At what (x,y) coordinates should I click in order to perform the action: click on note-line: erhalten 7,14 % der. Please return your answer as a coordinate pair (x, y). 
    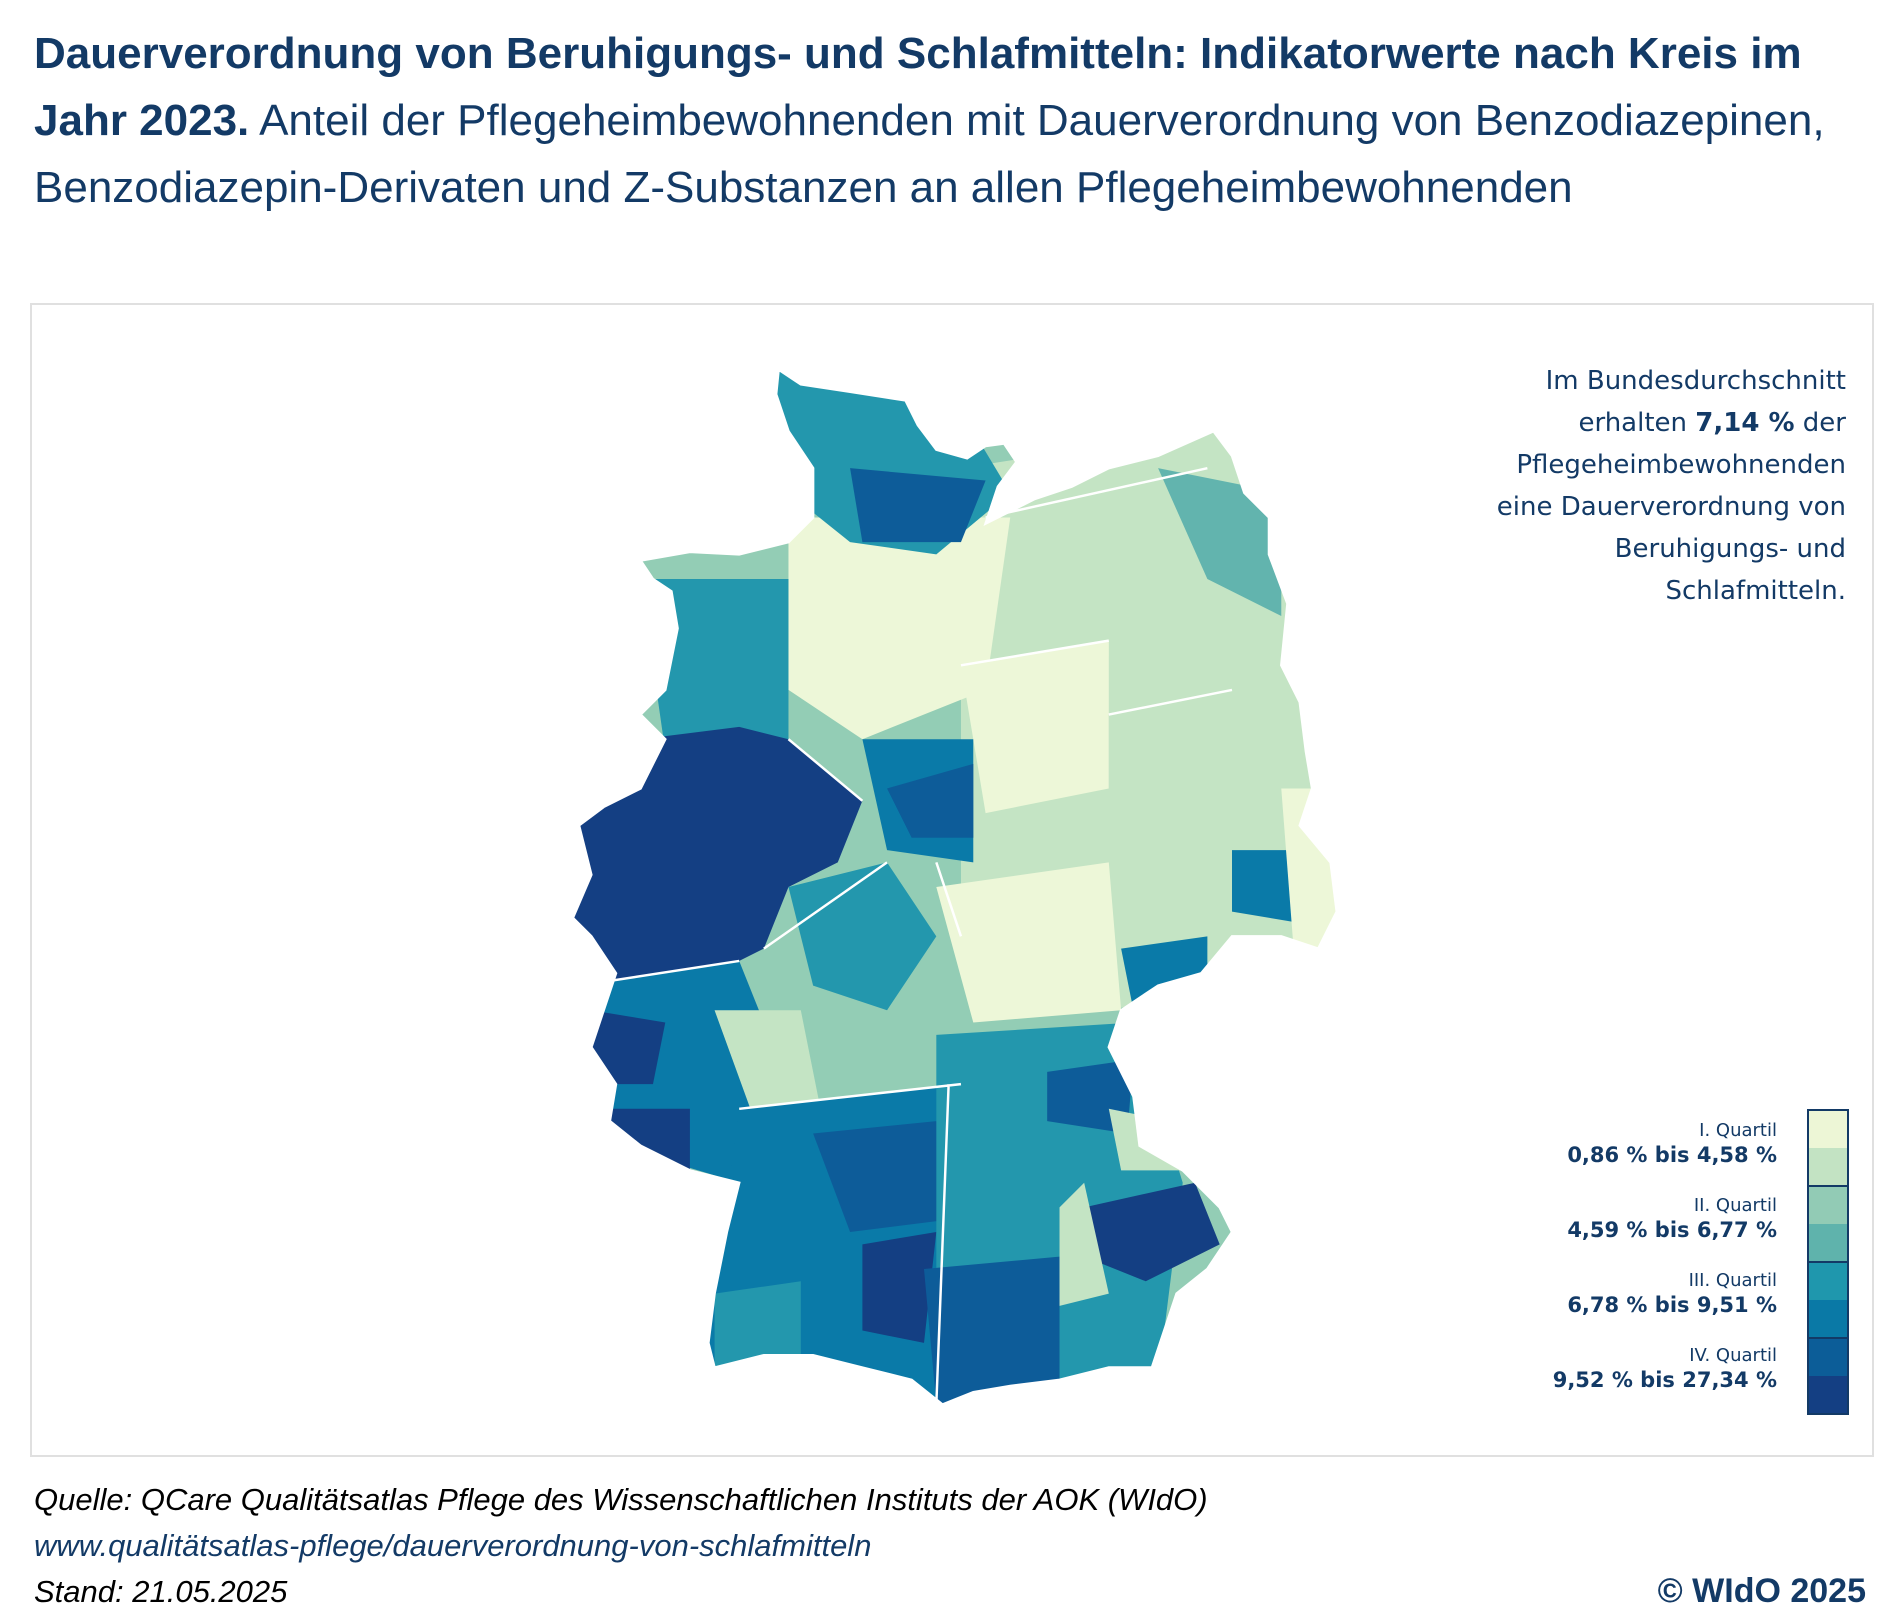
    Looking at the image, I should click on (1671, 423).